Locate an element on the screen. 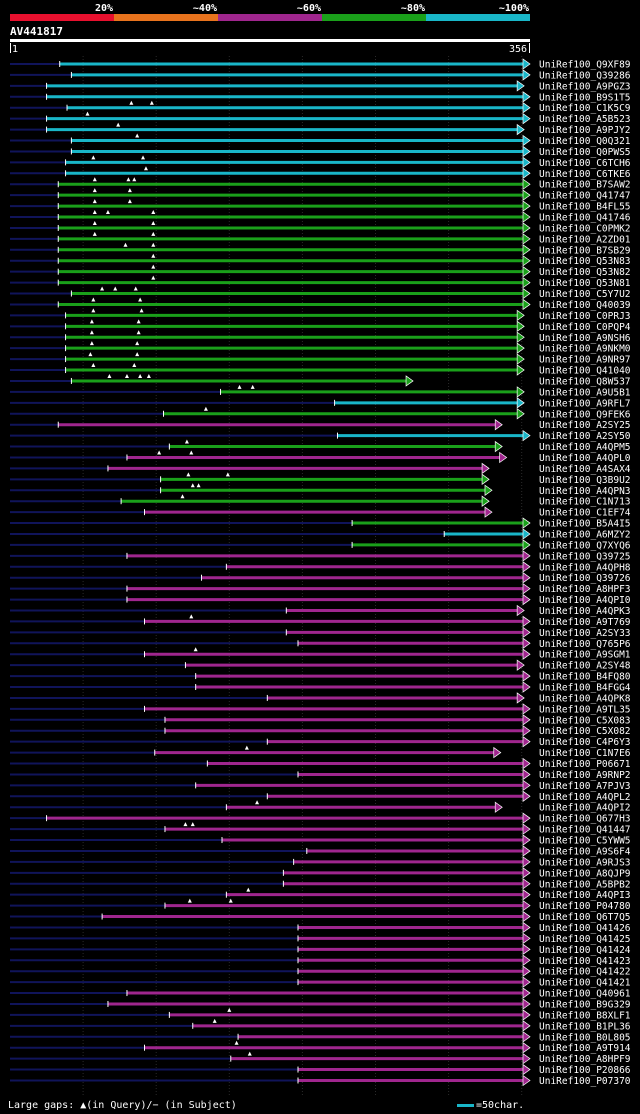  hit-row: UniRef100_C0PQP4 is located at coordinates (320, 326).